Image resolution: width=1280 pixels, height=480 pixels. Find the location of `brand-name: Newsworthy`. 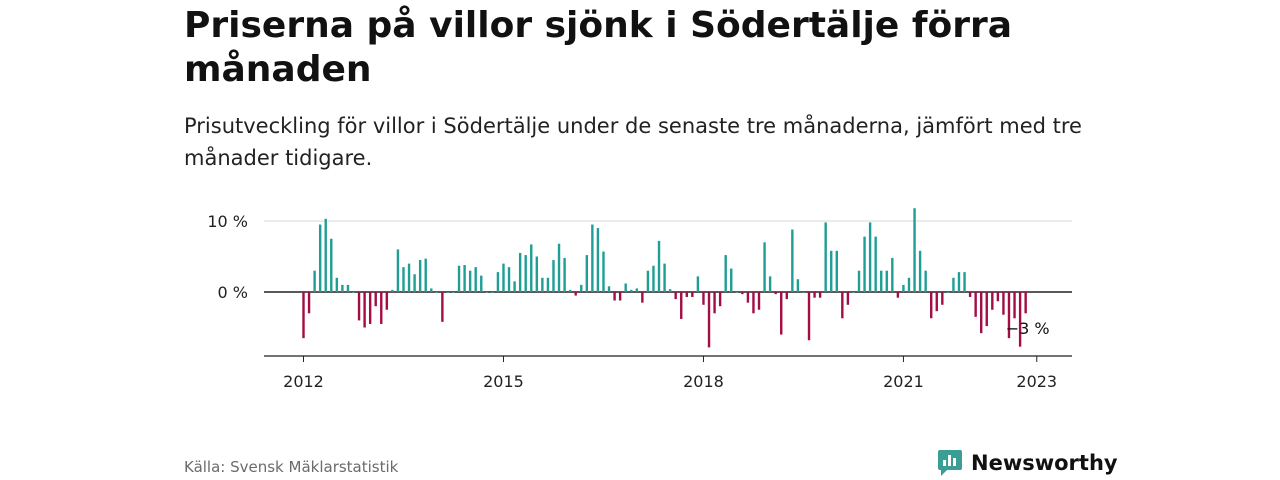

brand-name: Newsworthy is located at coordinates (1044, 463).